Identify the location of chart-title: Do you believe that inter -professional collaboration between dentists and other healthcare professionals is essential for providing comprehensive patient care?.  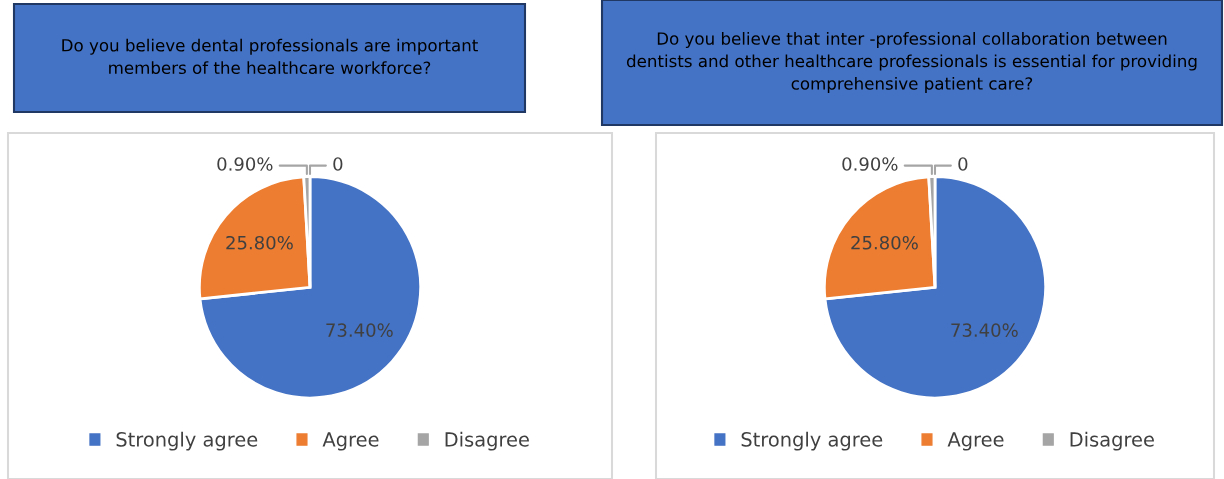
(911, 62).